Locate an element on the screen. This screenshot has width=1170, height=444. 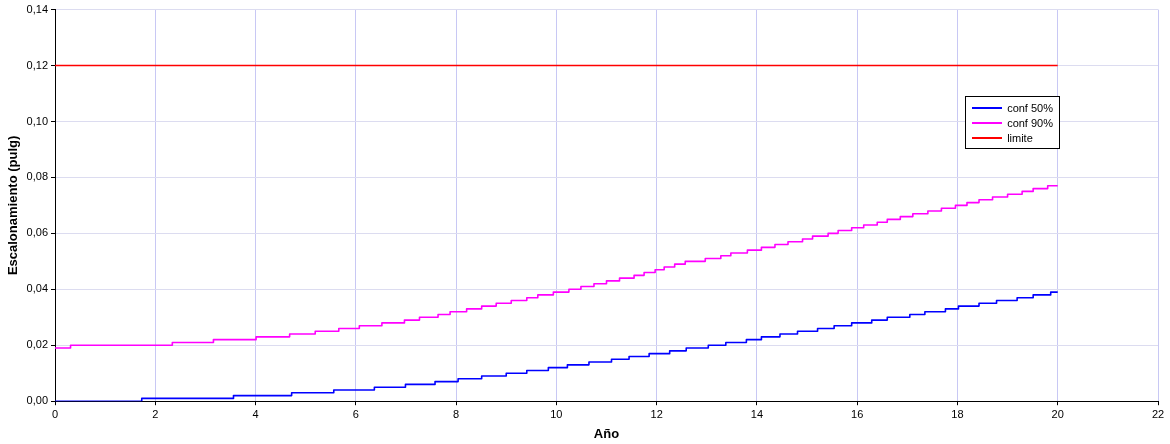
x-tick-label: 22 is located at coordinates (1158, 413).